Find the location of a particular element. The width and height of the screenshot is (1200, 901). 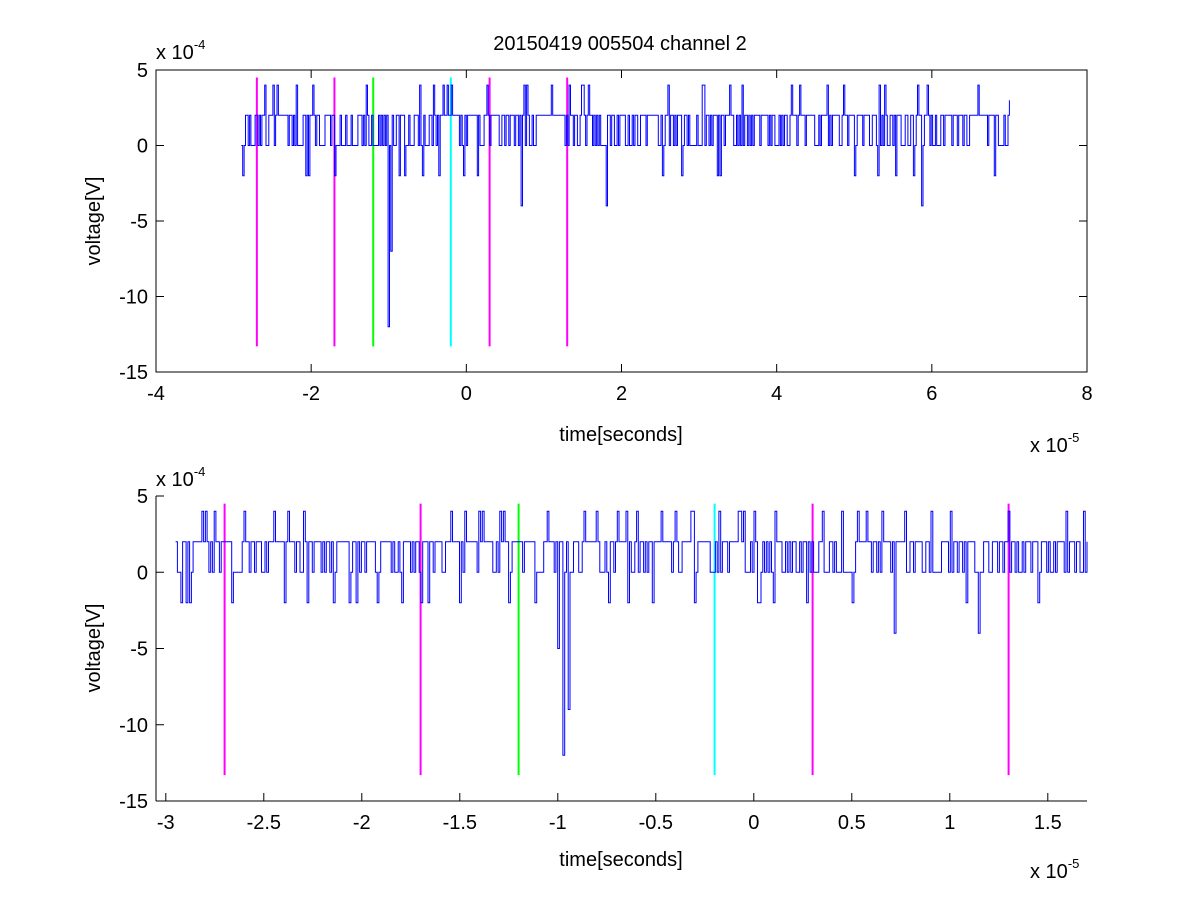

top-xtick-label: -2 is located at coordinates (311, 394).